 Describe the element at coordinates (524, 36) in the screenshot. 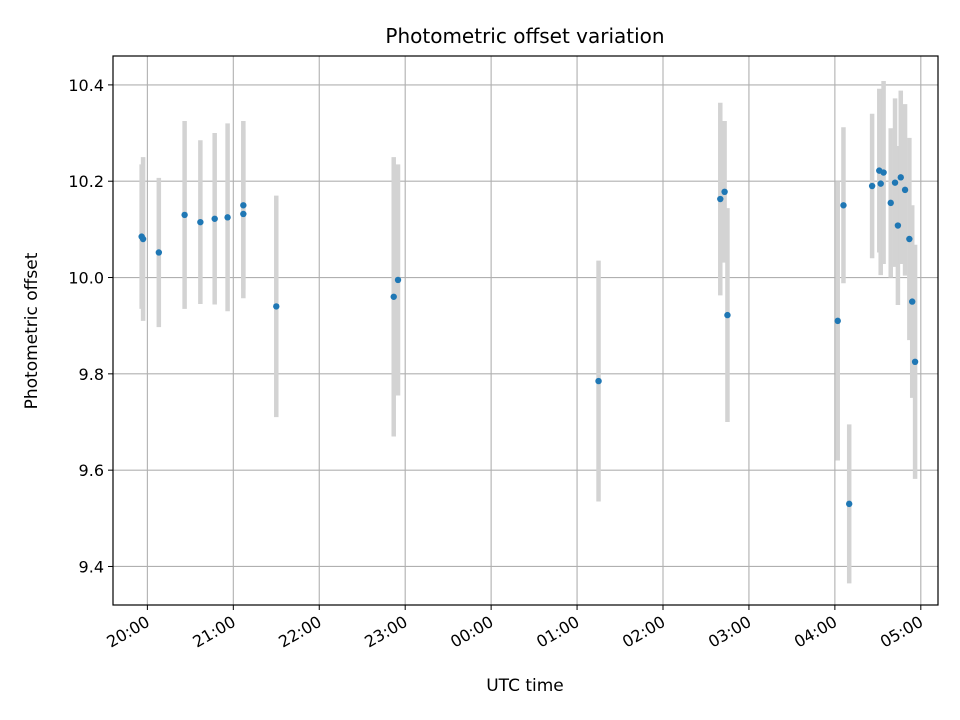

I see `chart-title: Photometric offset variation` at that location.